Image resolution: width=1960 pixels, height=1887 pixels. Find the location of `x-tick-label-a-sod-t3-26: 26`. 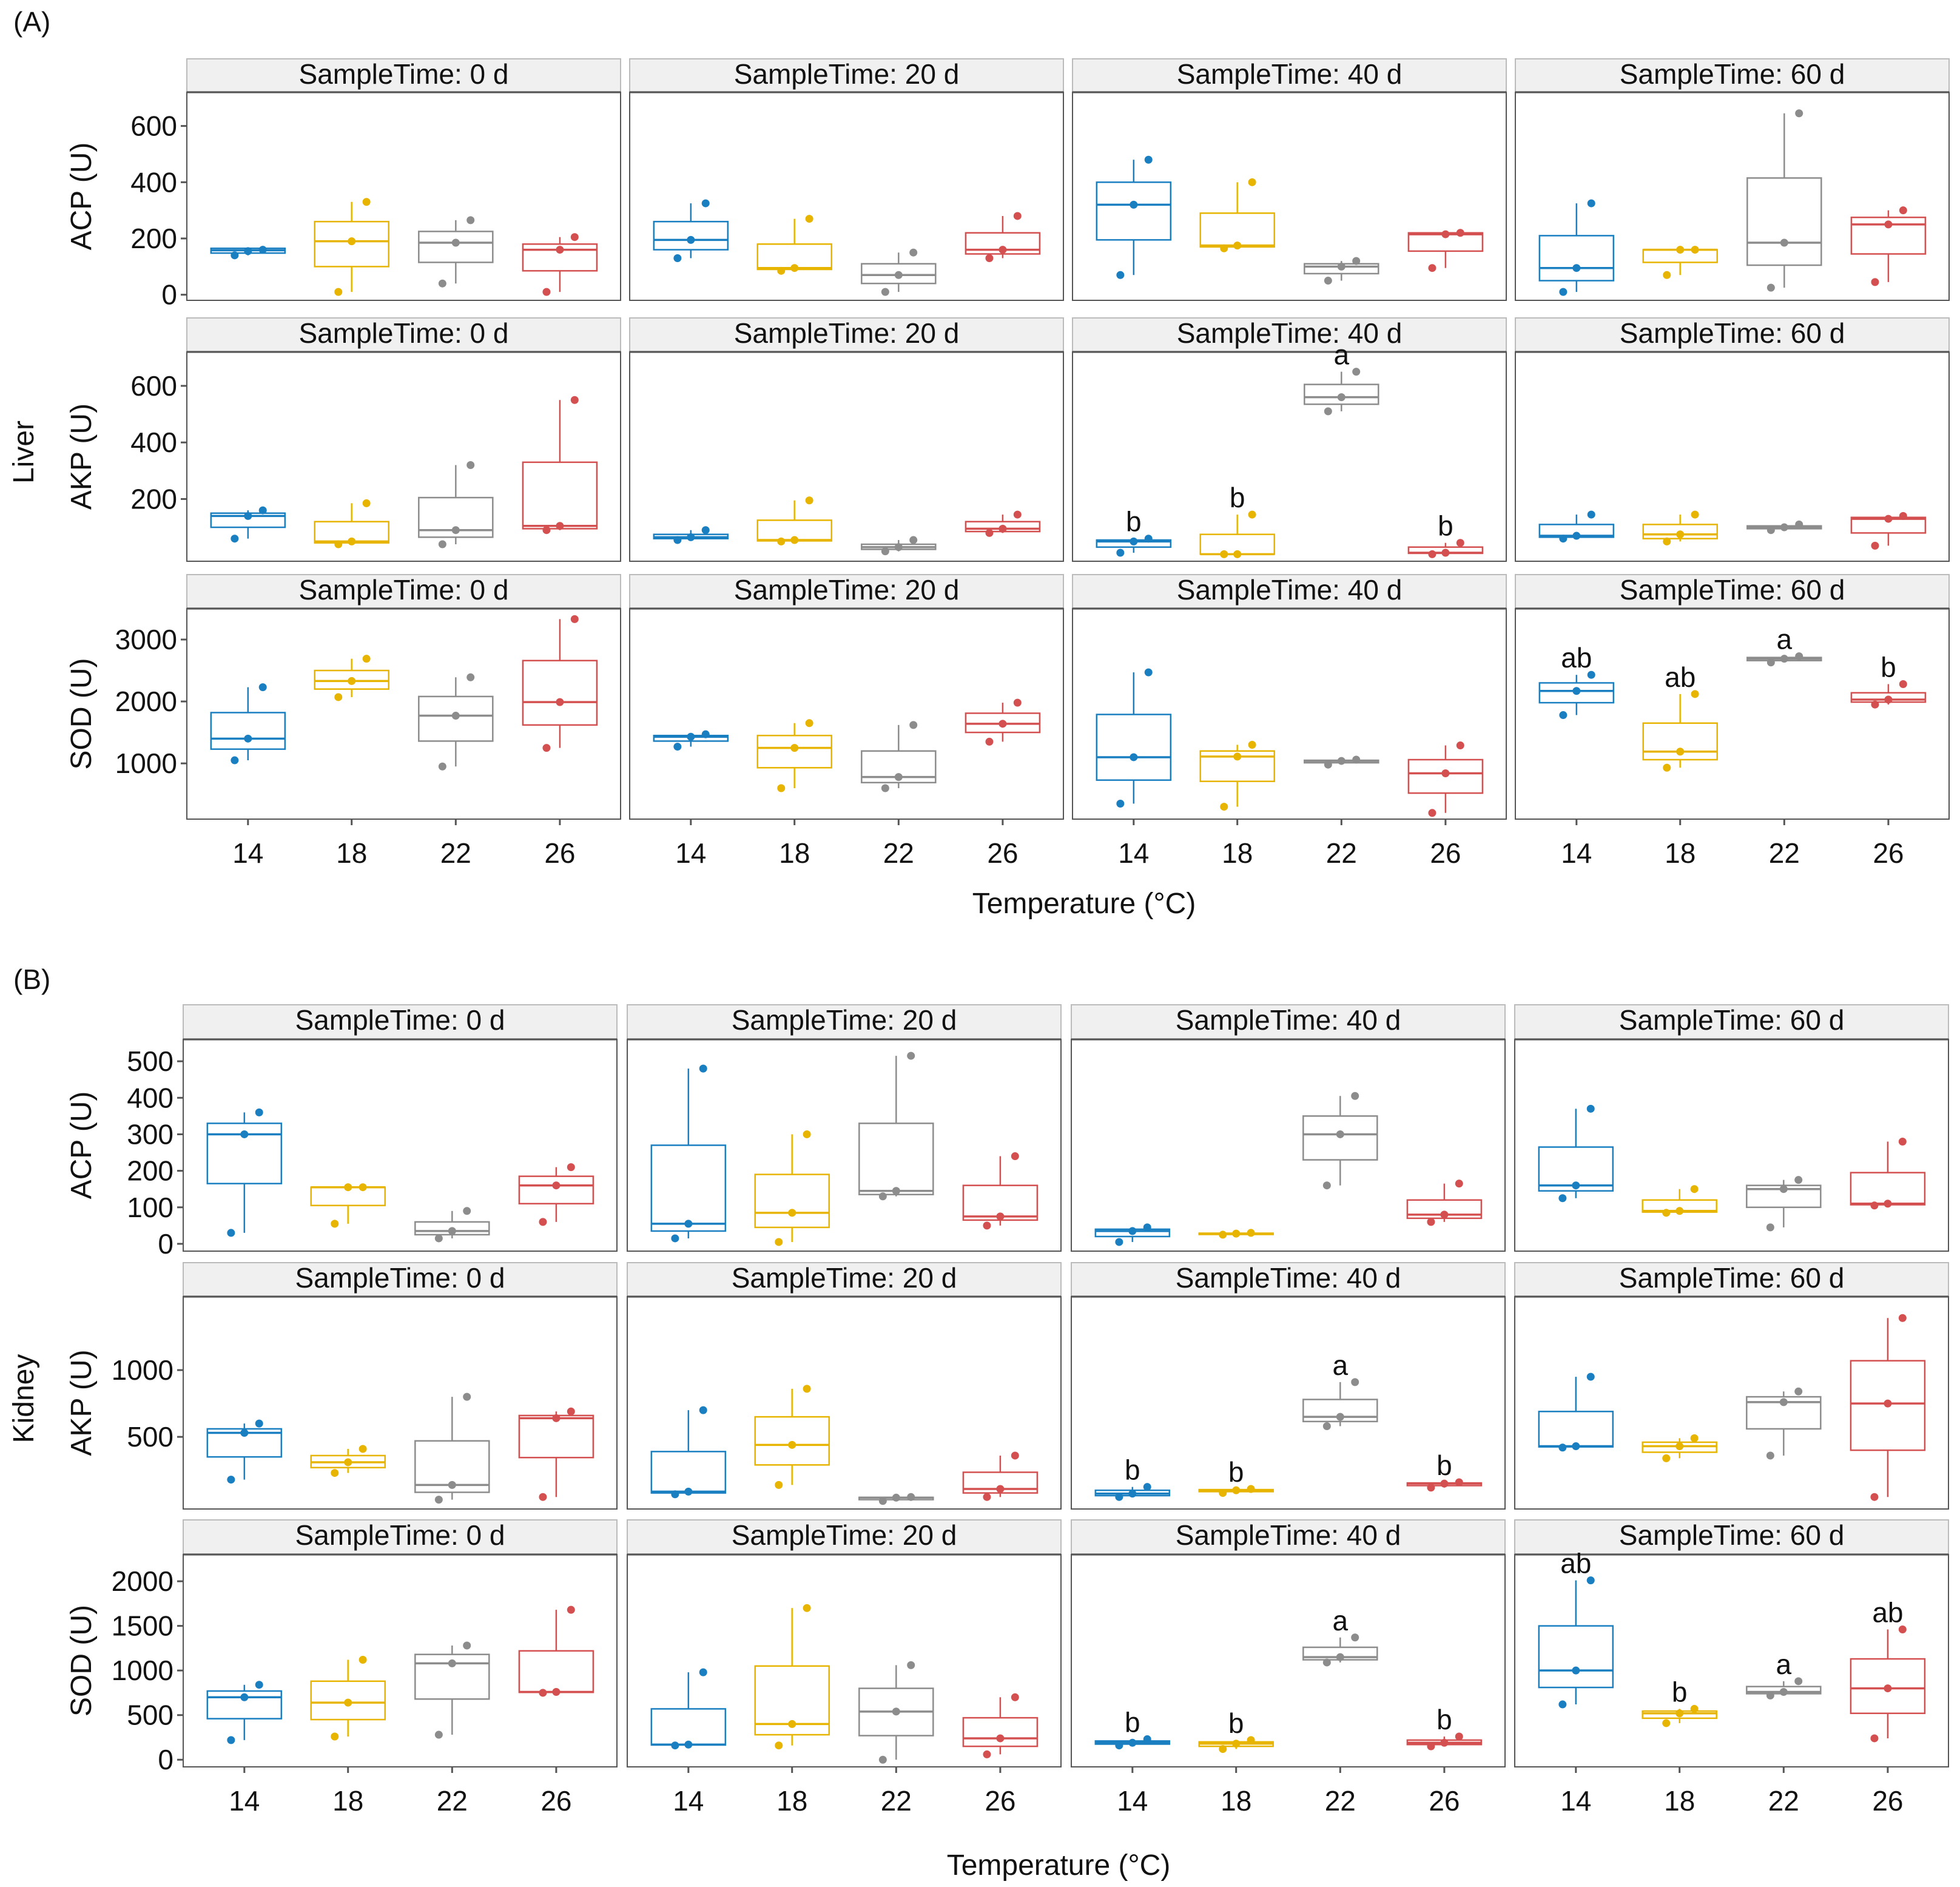

x-tick-label-a-sod-t3-26: 26 is located at coordinates (1888, 853).